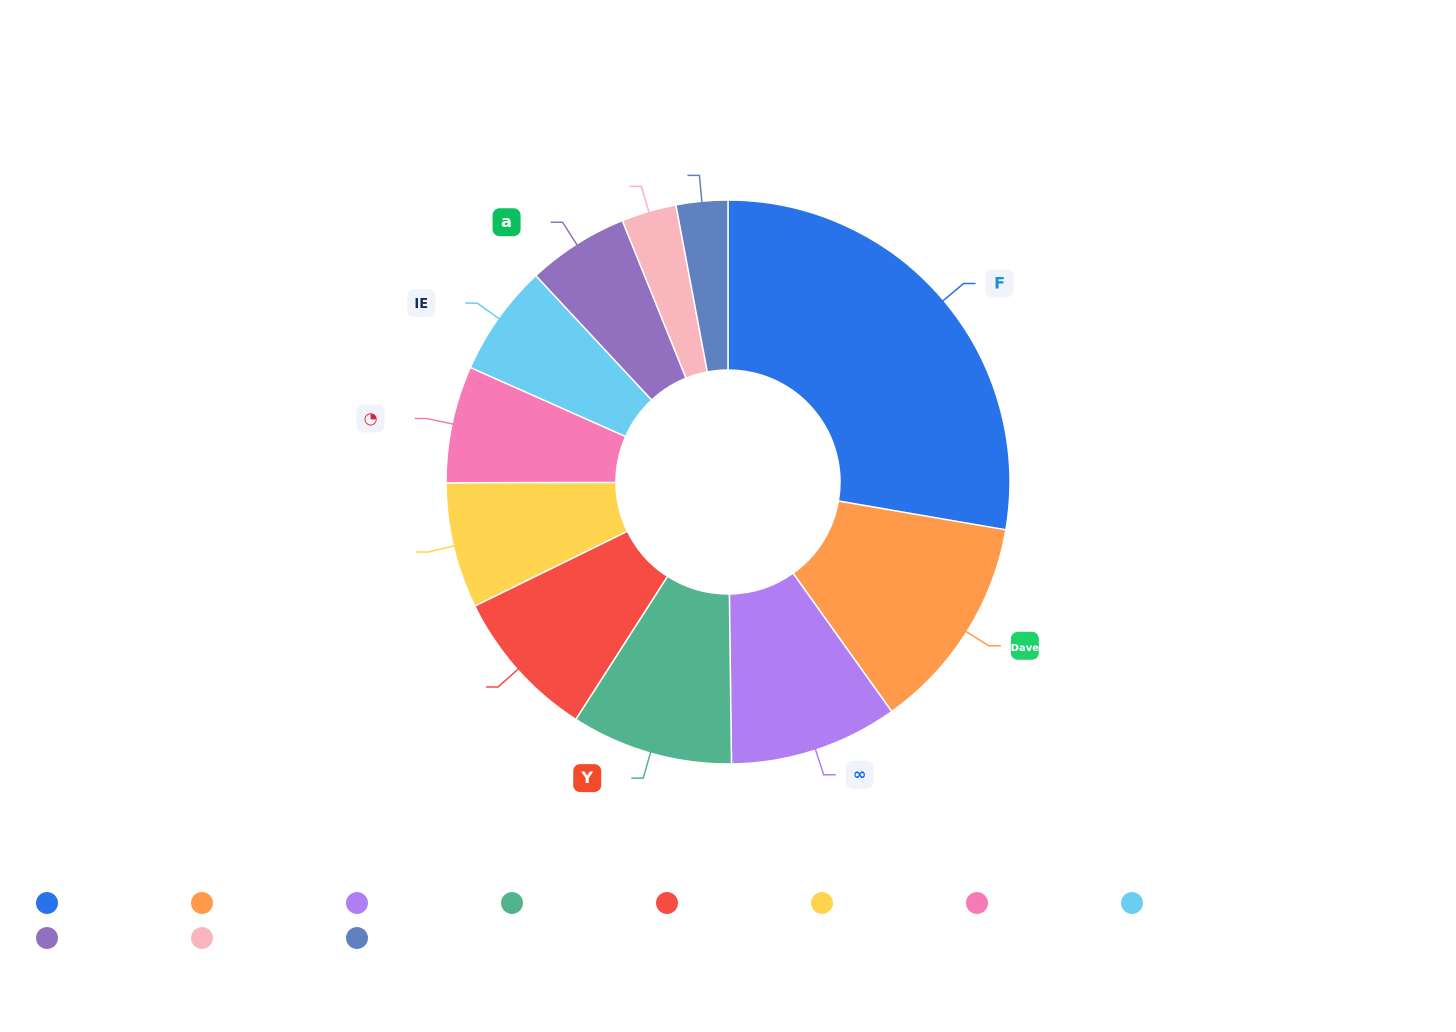 The height and width of the screenshot is (1032, 1456). I want to click on fluid-f-logo-icon: F, so click(999, 283).